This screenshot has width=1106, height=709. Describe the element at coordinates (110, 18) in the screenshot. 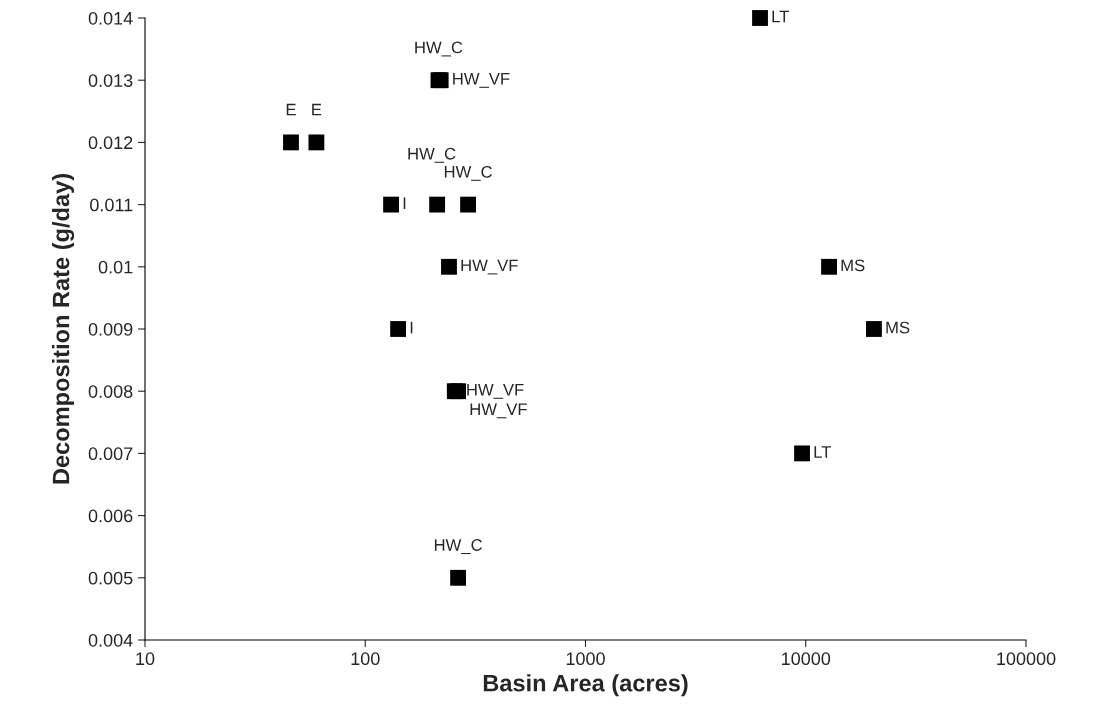

I see `y-tick-label: 0.014` at that location.